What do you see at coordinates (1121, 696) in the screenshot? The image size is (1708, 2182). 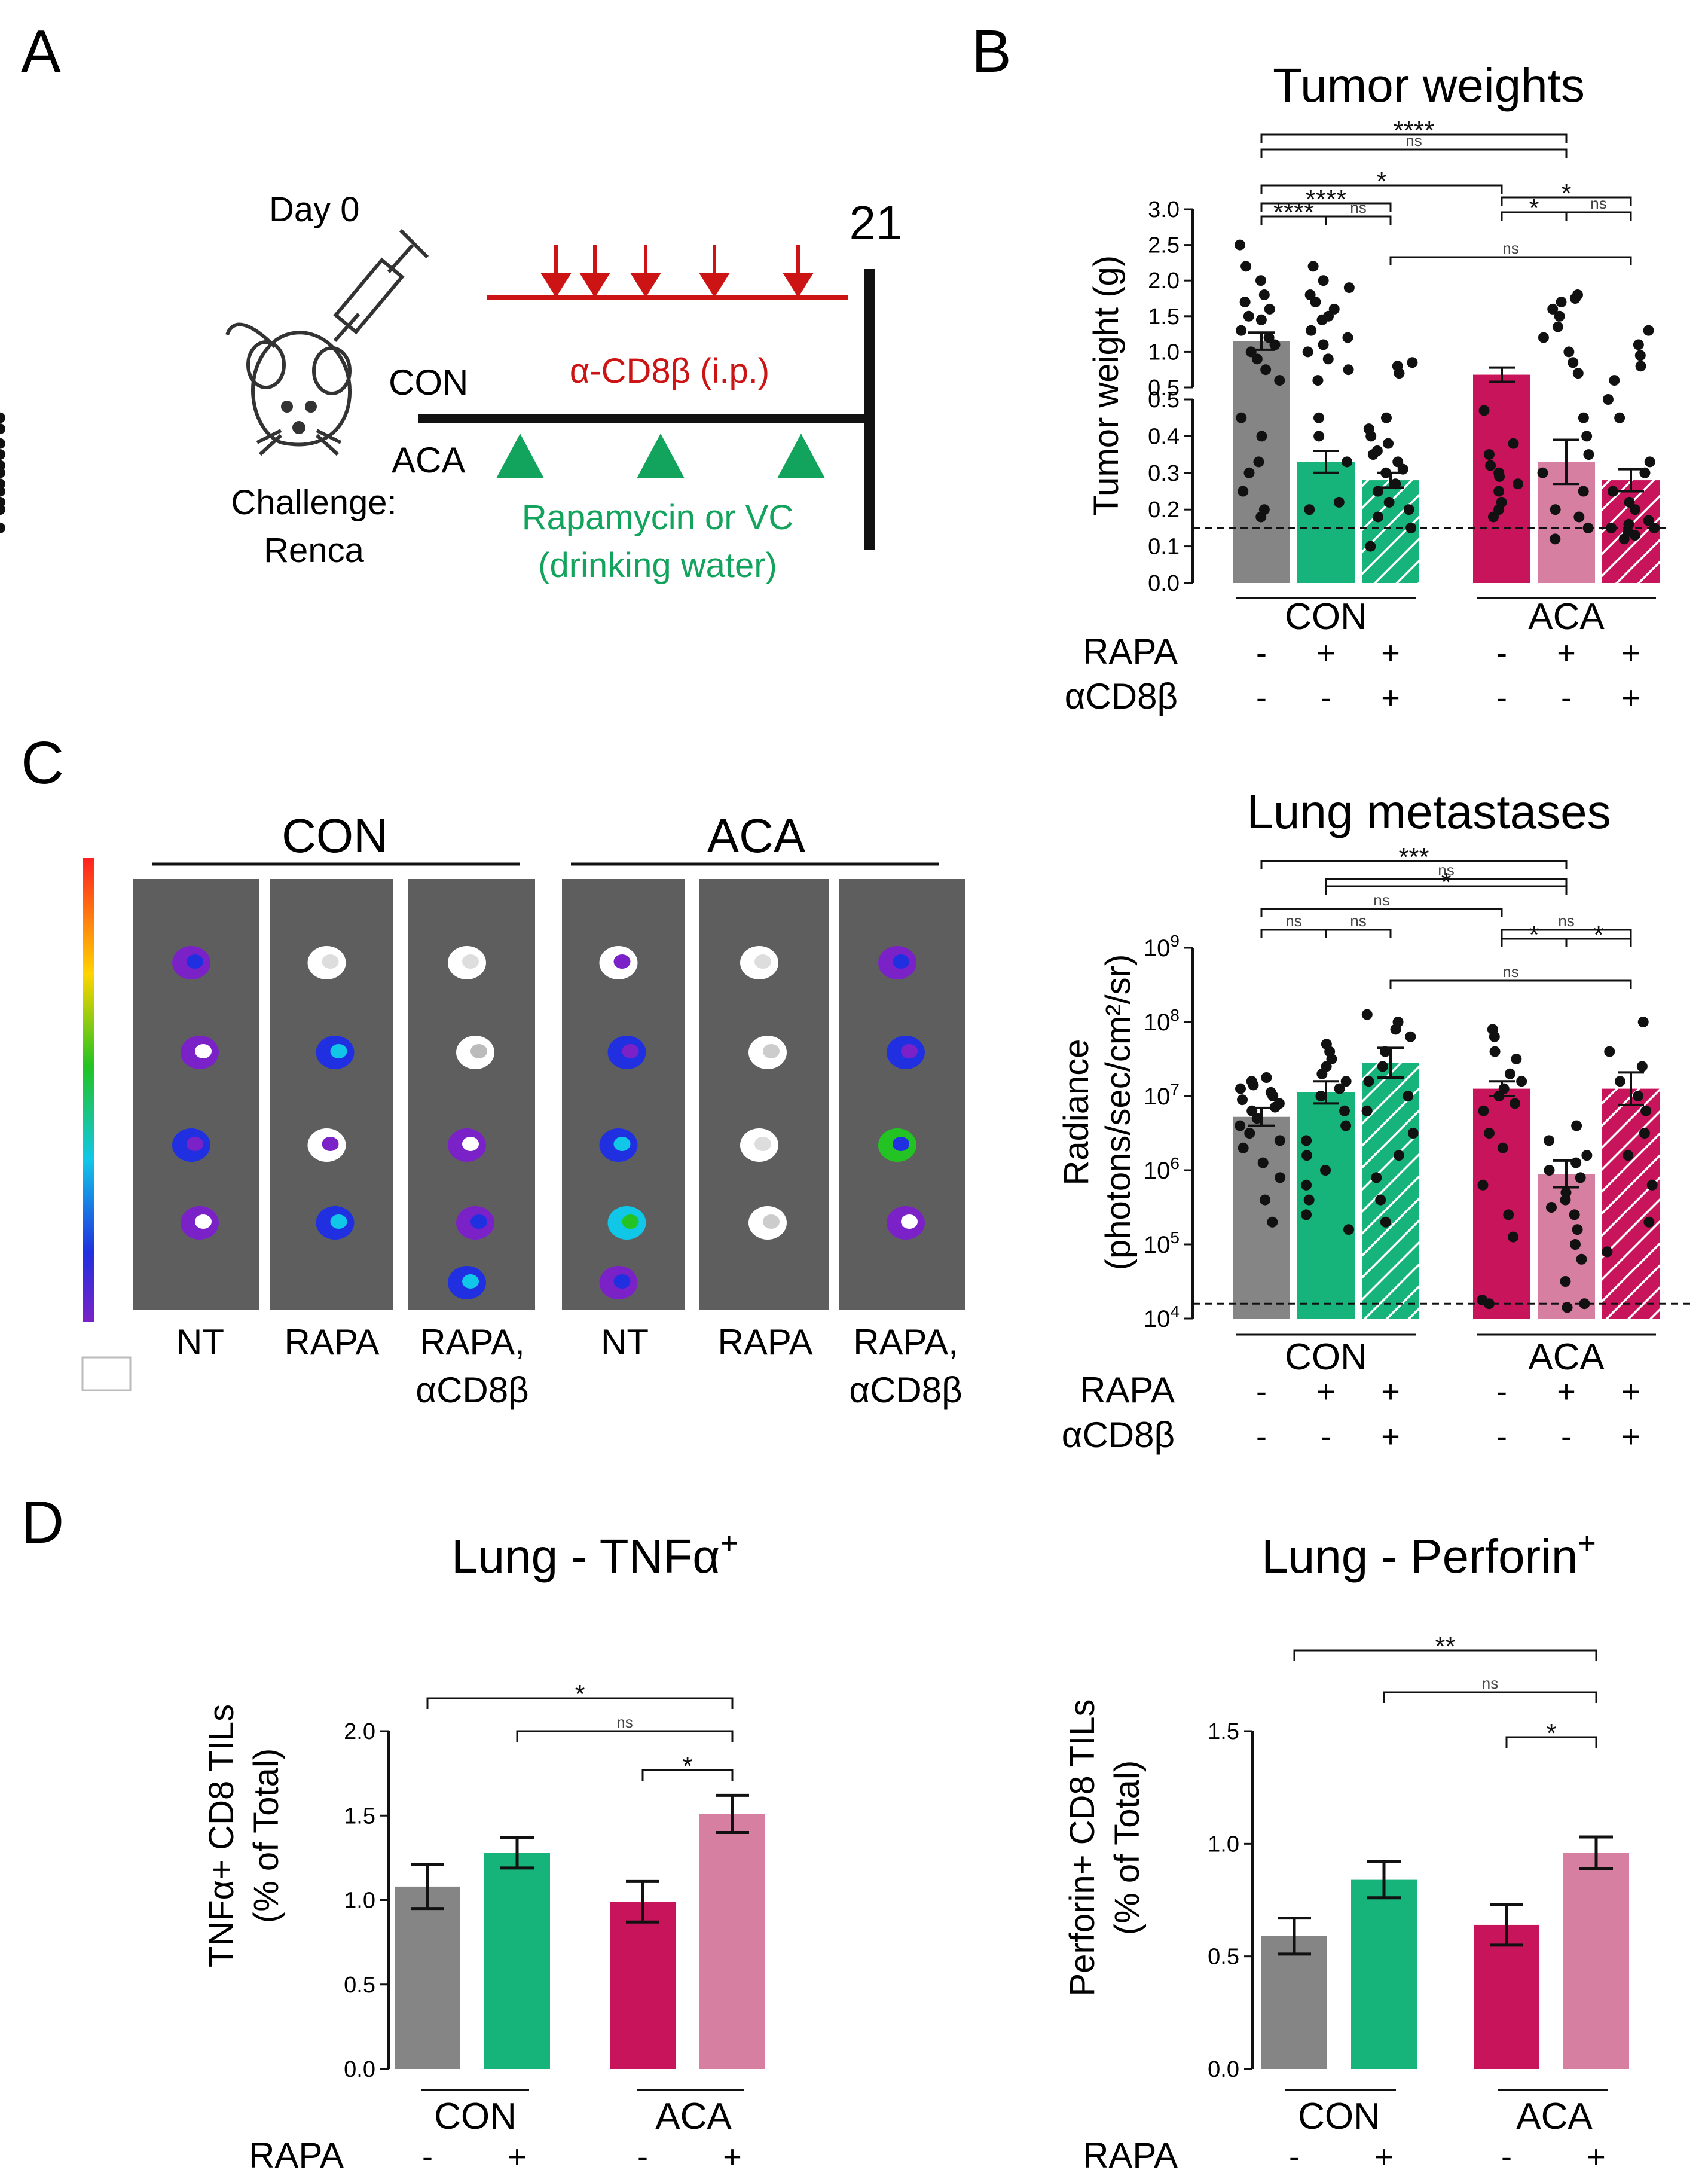 I see `tw-row-cd8: αCD8β` at bounding box center [1121, 696].